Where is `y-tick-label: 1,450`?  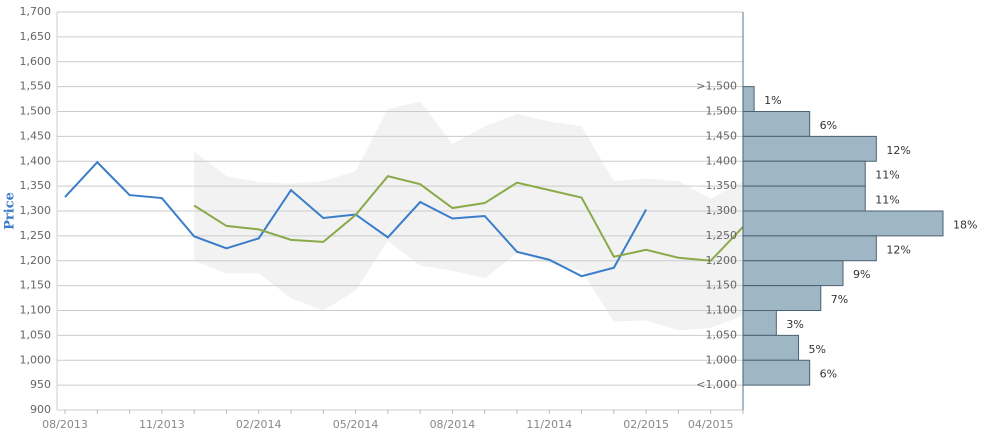 y-tick-label: 1,450 is located at coordinates (36, 135).